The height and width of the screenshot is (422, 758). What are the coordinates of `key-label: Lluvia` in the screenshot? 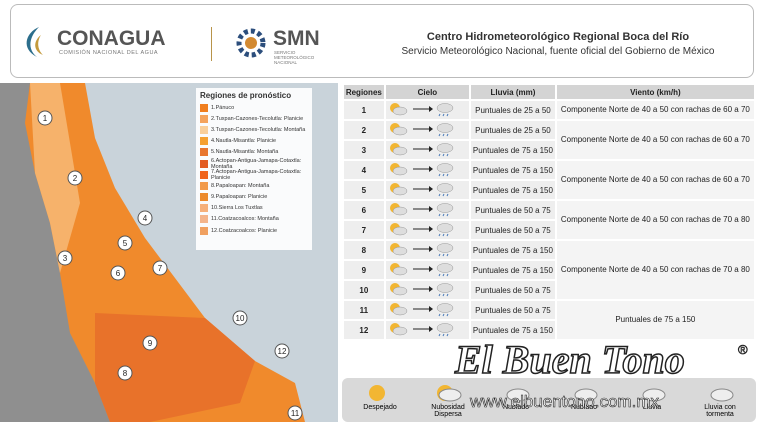 It's located at (652, 407).